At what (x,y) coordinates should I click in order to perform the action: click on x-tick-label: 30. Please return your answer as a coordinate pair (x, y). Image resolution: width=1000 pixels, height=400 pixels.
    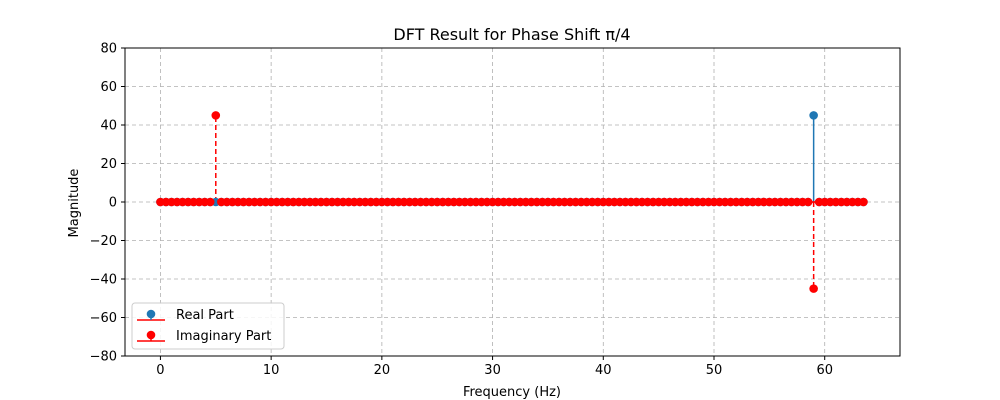
    Looking at the image, I should click on (492, 370).